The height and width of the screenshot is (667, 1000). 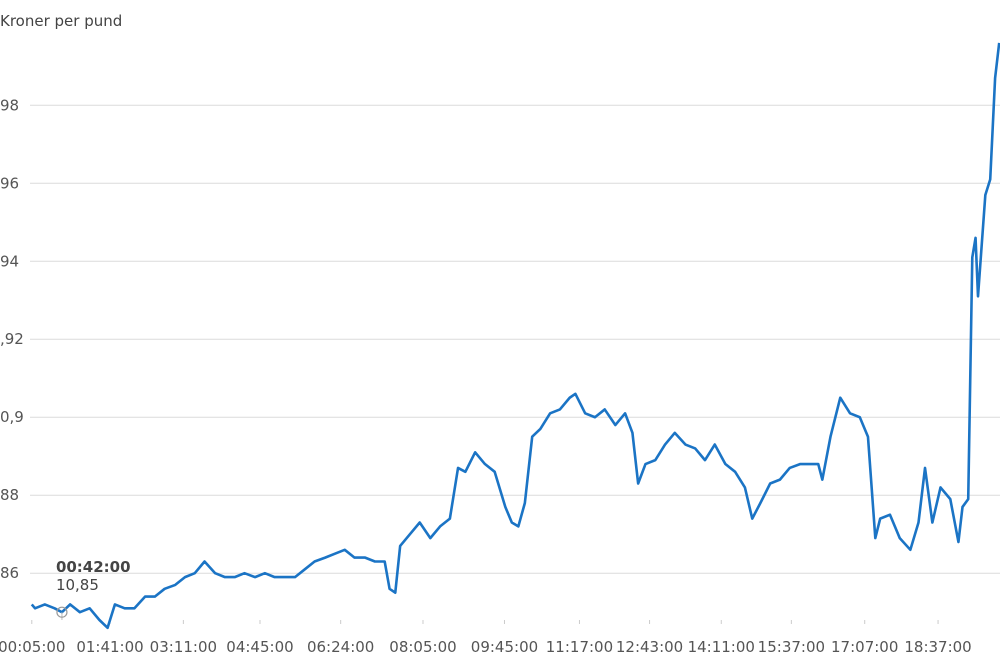 I want to click on y-tick-label: 0,9, so click(x=12, y=417).